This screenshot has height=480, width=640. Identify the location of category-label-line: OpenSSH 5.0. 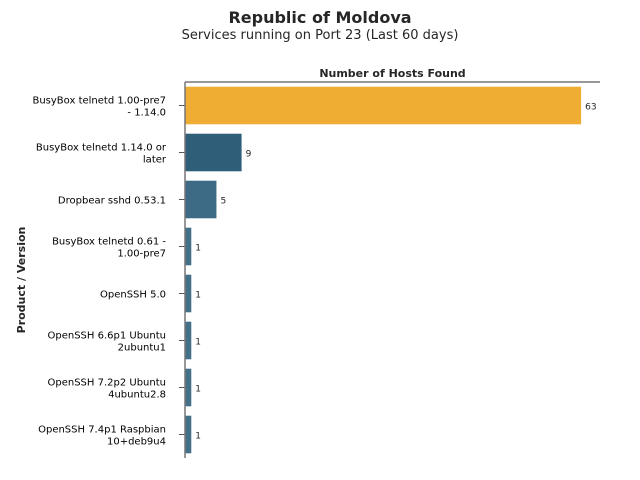
(133, 295).